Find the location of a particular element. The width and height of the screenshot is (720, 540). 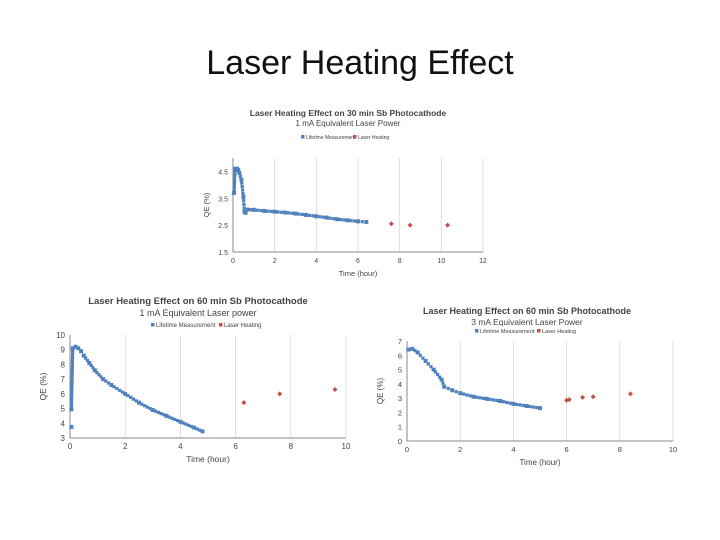

series-laser-heating is located at coordinates (419, 224).